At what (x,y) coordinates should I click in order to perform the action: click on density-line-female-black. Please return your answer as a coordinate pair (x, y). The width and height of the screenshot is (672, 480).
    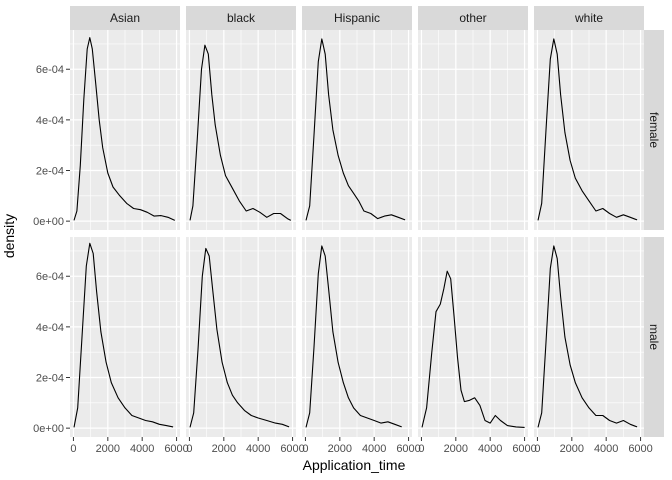
    Looking at the image, I should click on (240, 132).